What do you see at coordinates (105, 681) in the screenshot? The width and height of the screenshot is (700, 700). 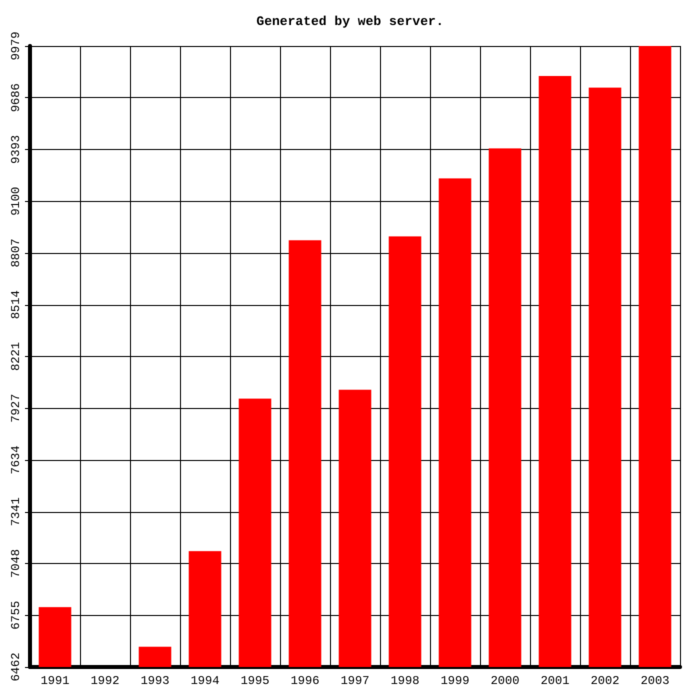 I see `x-tick-label: 1992` at bounding box center [105, 681].